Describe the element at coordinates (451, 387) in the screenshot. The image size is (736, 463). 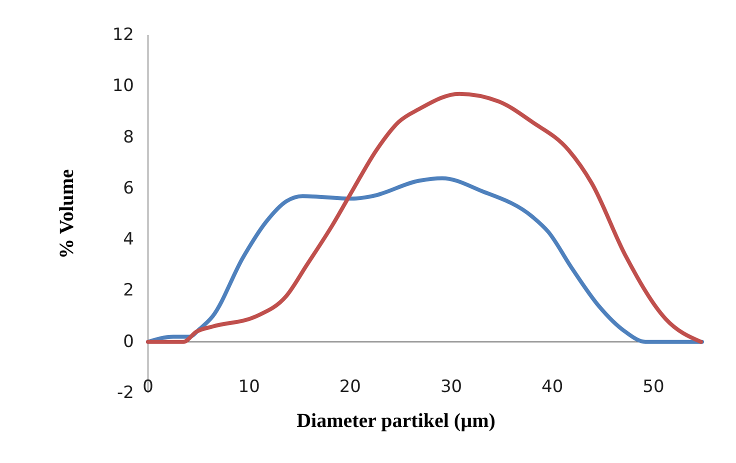
I see `x-tick-label: 30` at that location.